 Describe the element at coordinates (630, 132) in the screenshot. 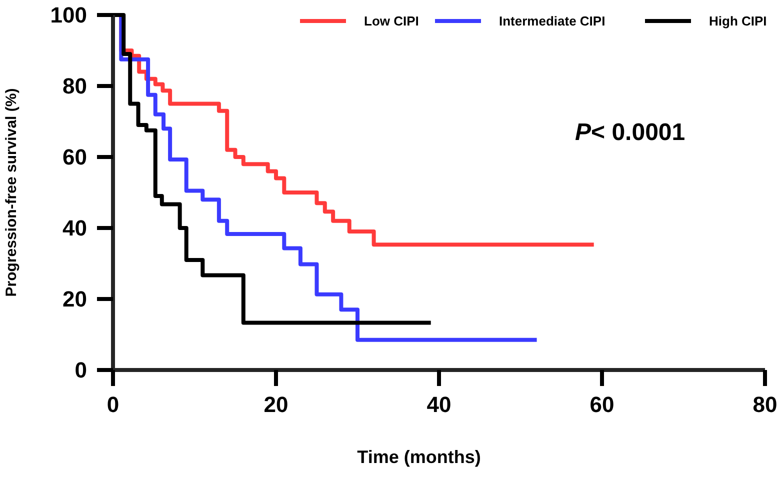

I see `annotation: P< 0.0001` at that location.